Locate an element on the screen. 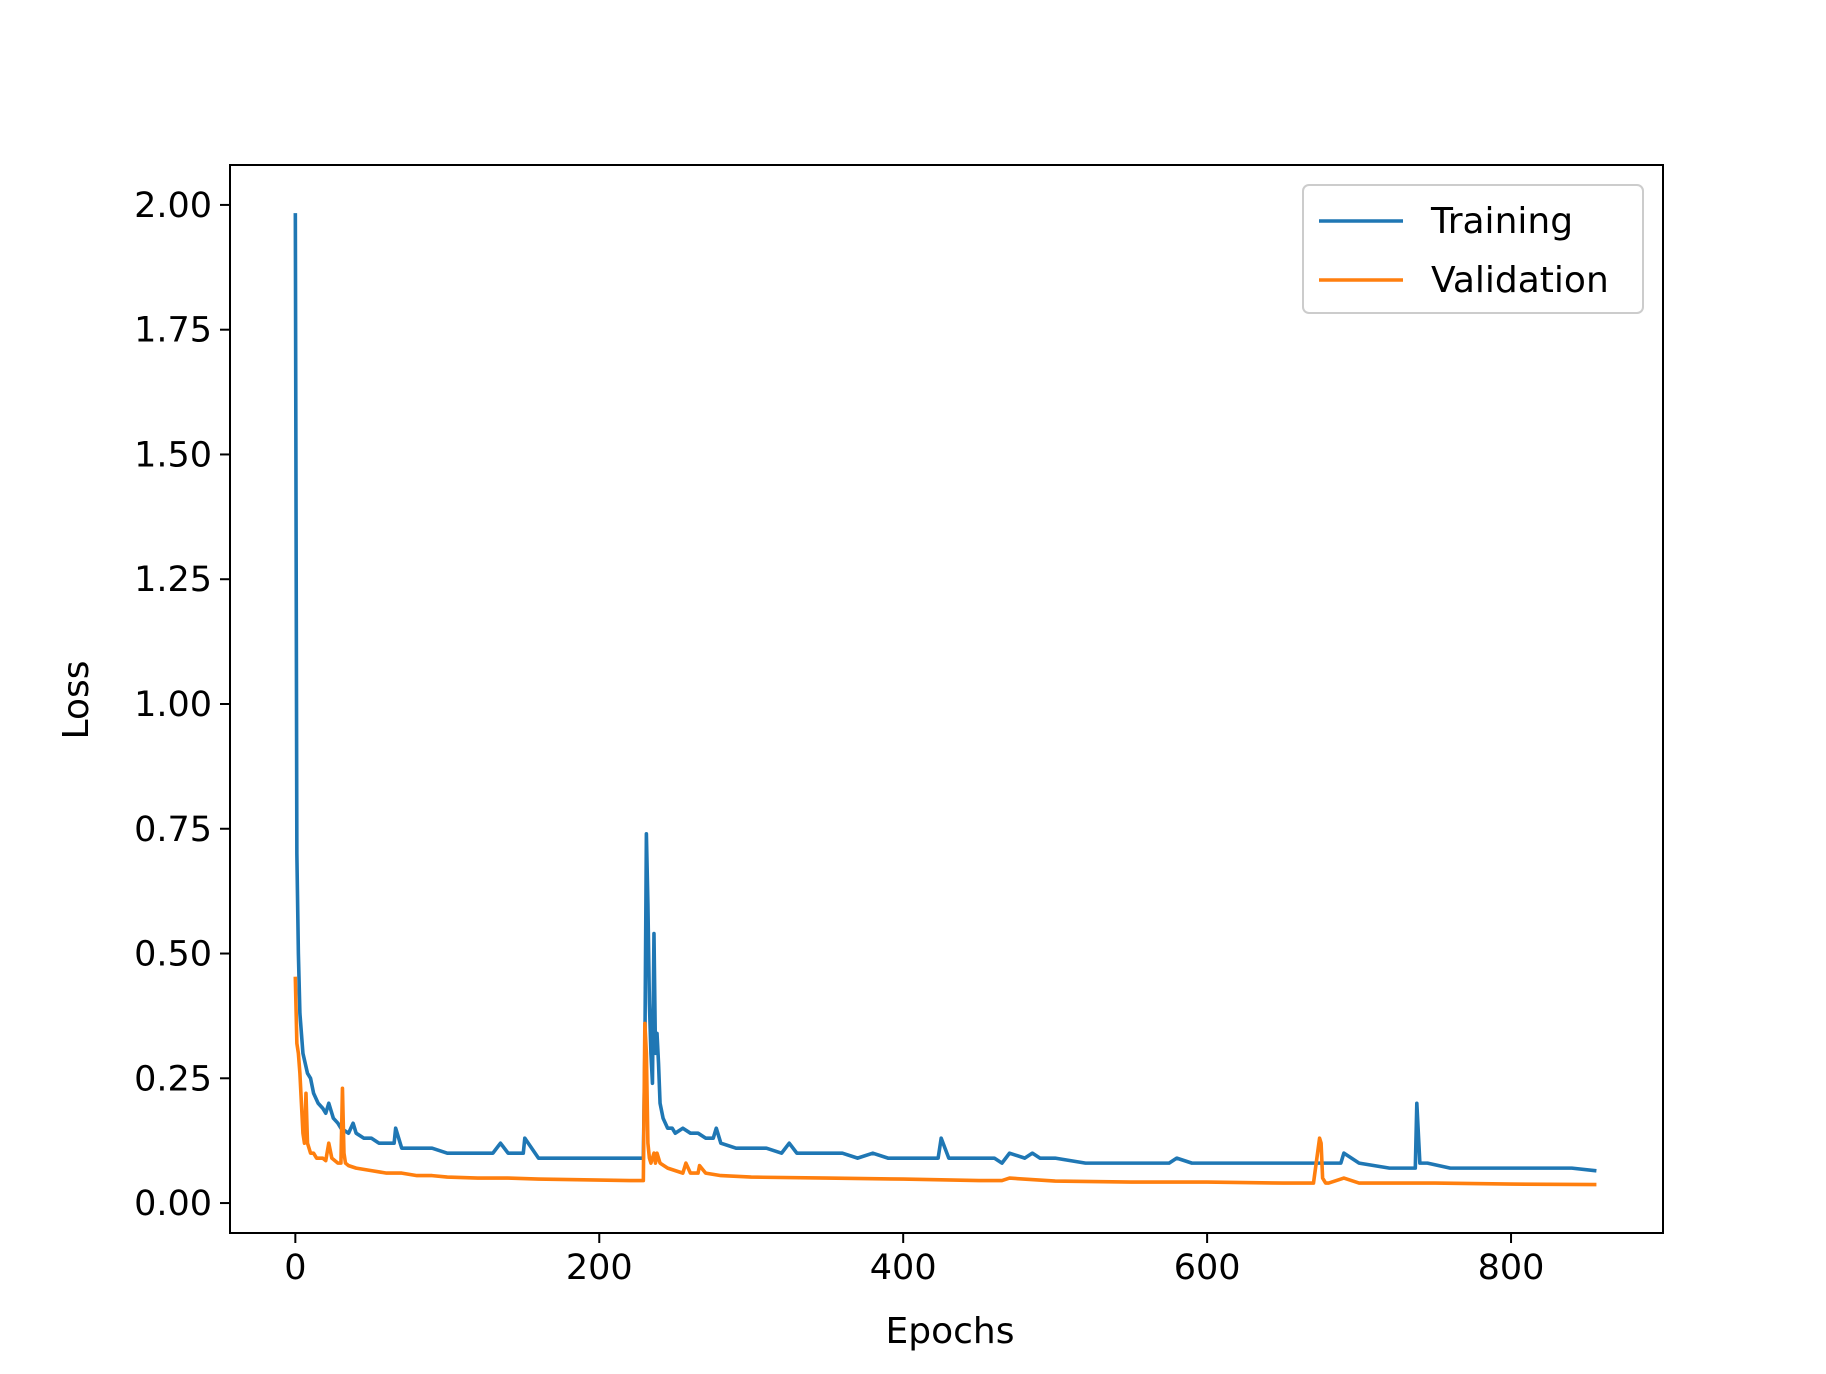 This screenshot has width=1826, height=1374. y-tick-label: 2.00 is located at coordinates (173, 206).